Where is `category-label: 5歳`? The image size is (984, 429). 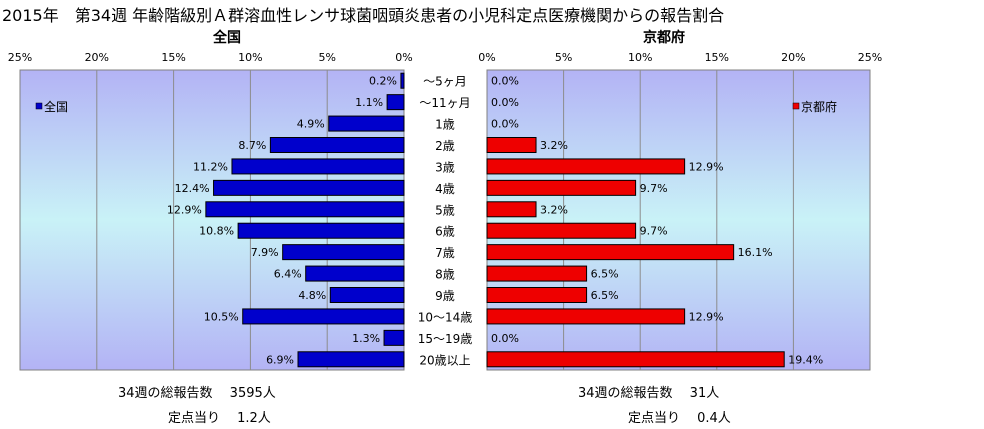
category-label: 5歳 is located at coordinates (445, 210).